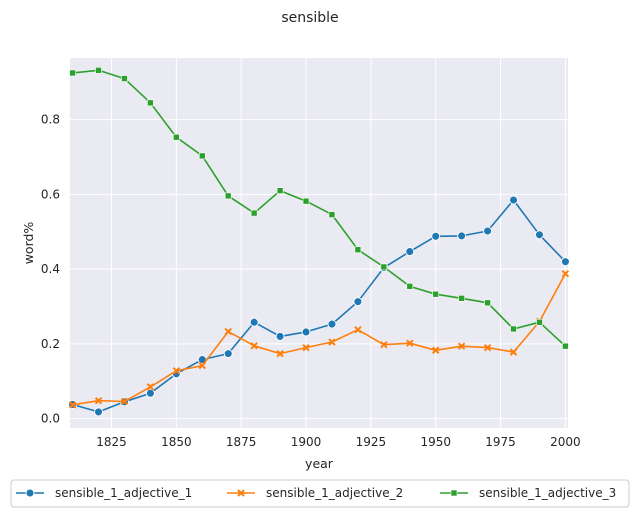 This screenshot has height=520, width=637. What do you see at coordinates (50, 120) in the screenshot?
I see `y-tick-label: 0.8` at bounding box center [50, 120].